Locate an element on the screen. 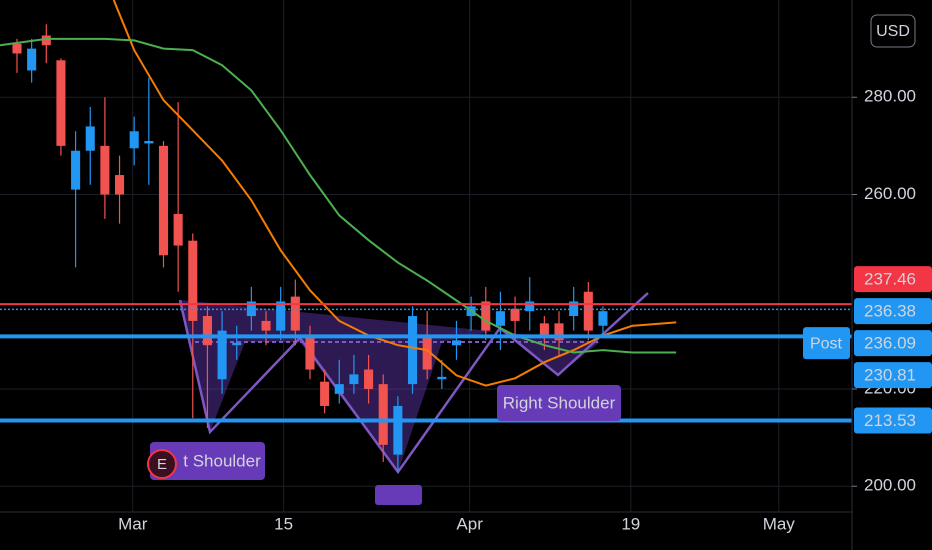  x-tick-label: 15 is located at coordinates (283, 523).